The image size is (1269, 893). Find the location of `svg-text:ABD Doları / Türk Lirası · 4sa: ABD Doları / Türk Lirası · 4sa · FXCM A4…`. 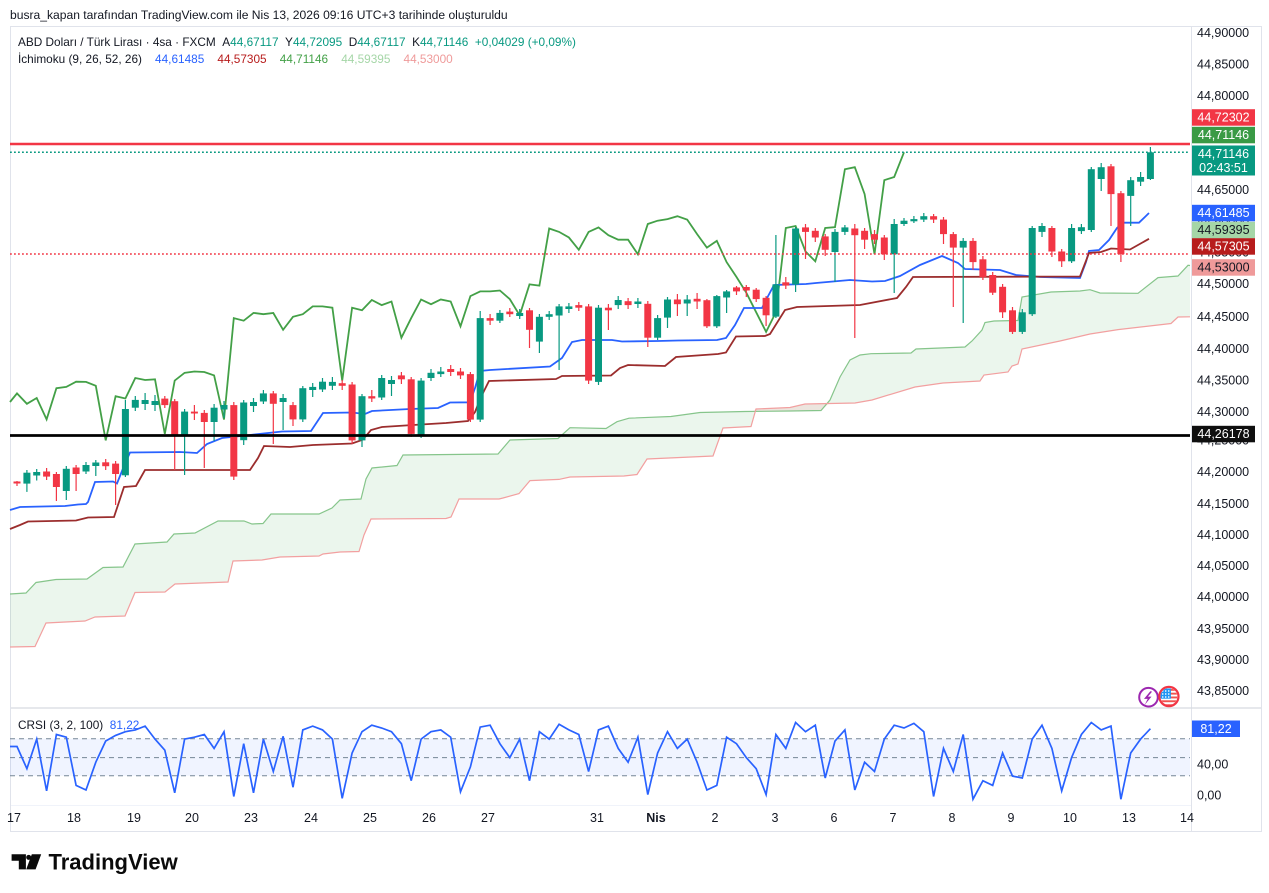

svg-text:ABD Doları / Türk Lirası · 4sa: ABD Doları / Türk Lirası · 4sa · FXCM A4… is located at coordinates (297, 42).